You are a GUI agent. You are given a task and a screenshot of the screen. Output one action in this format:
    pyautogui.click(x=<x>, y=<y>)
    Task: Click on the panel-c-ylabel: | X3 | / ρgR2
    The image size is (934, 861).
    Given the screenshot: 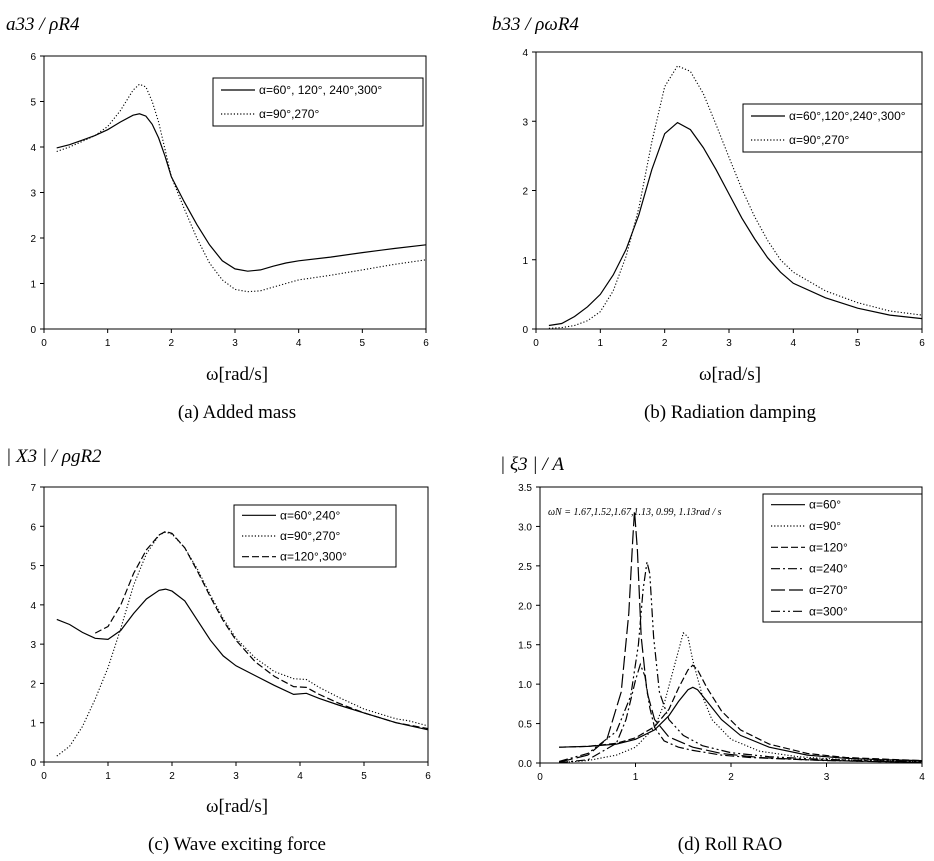 What is the action you would take?
    pyautogui.click(x=54, y=456)
    